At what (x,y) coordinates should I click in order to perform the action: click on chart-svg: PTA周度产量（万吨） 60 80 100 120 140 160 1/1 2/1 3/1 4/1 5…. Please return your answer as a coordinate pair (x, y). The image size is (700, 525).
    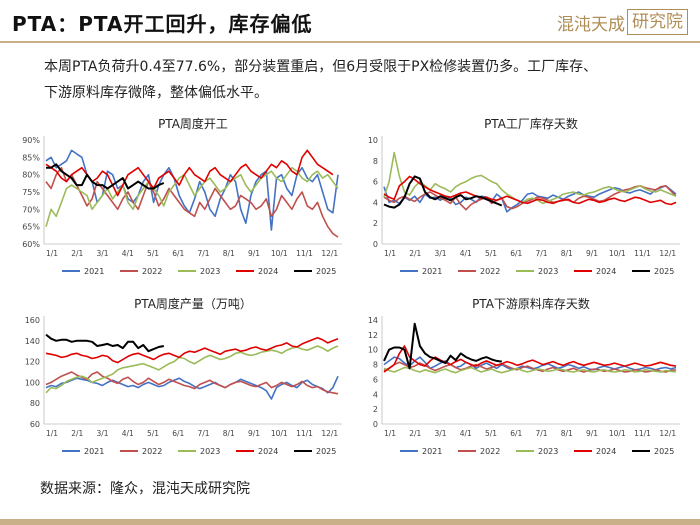
    Looking at the image, I should click on (183, 376).